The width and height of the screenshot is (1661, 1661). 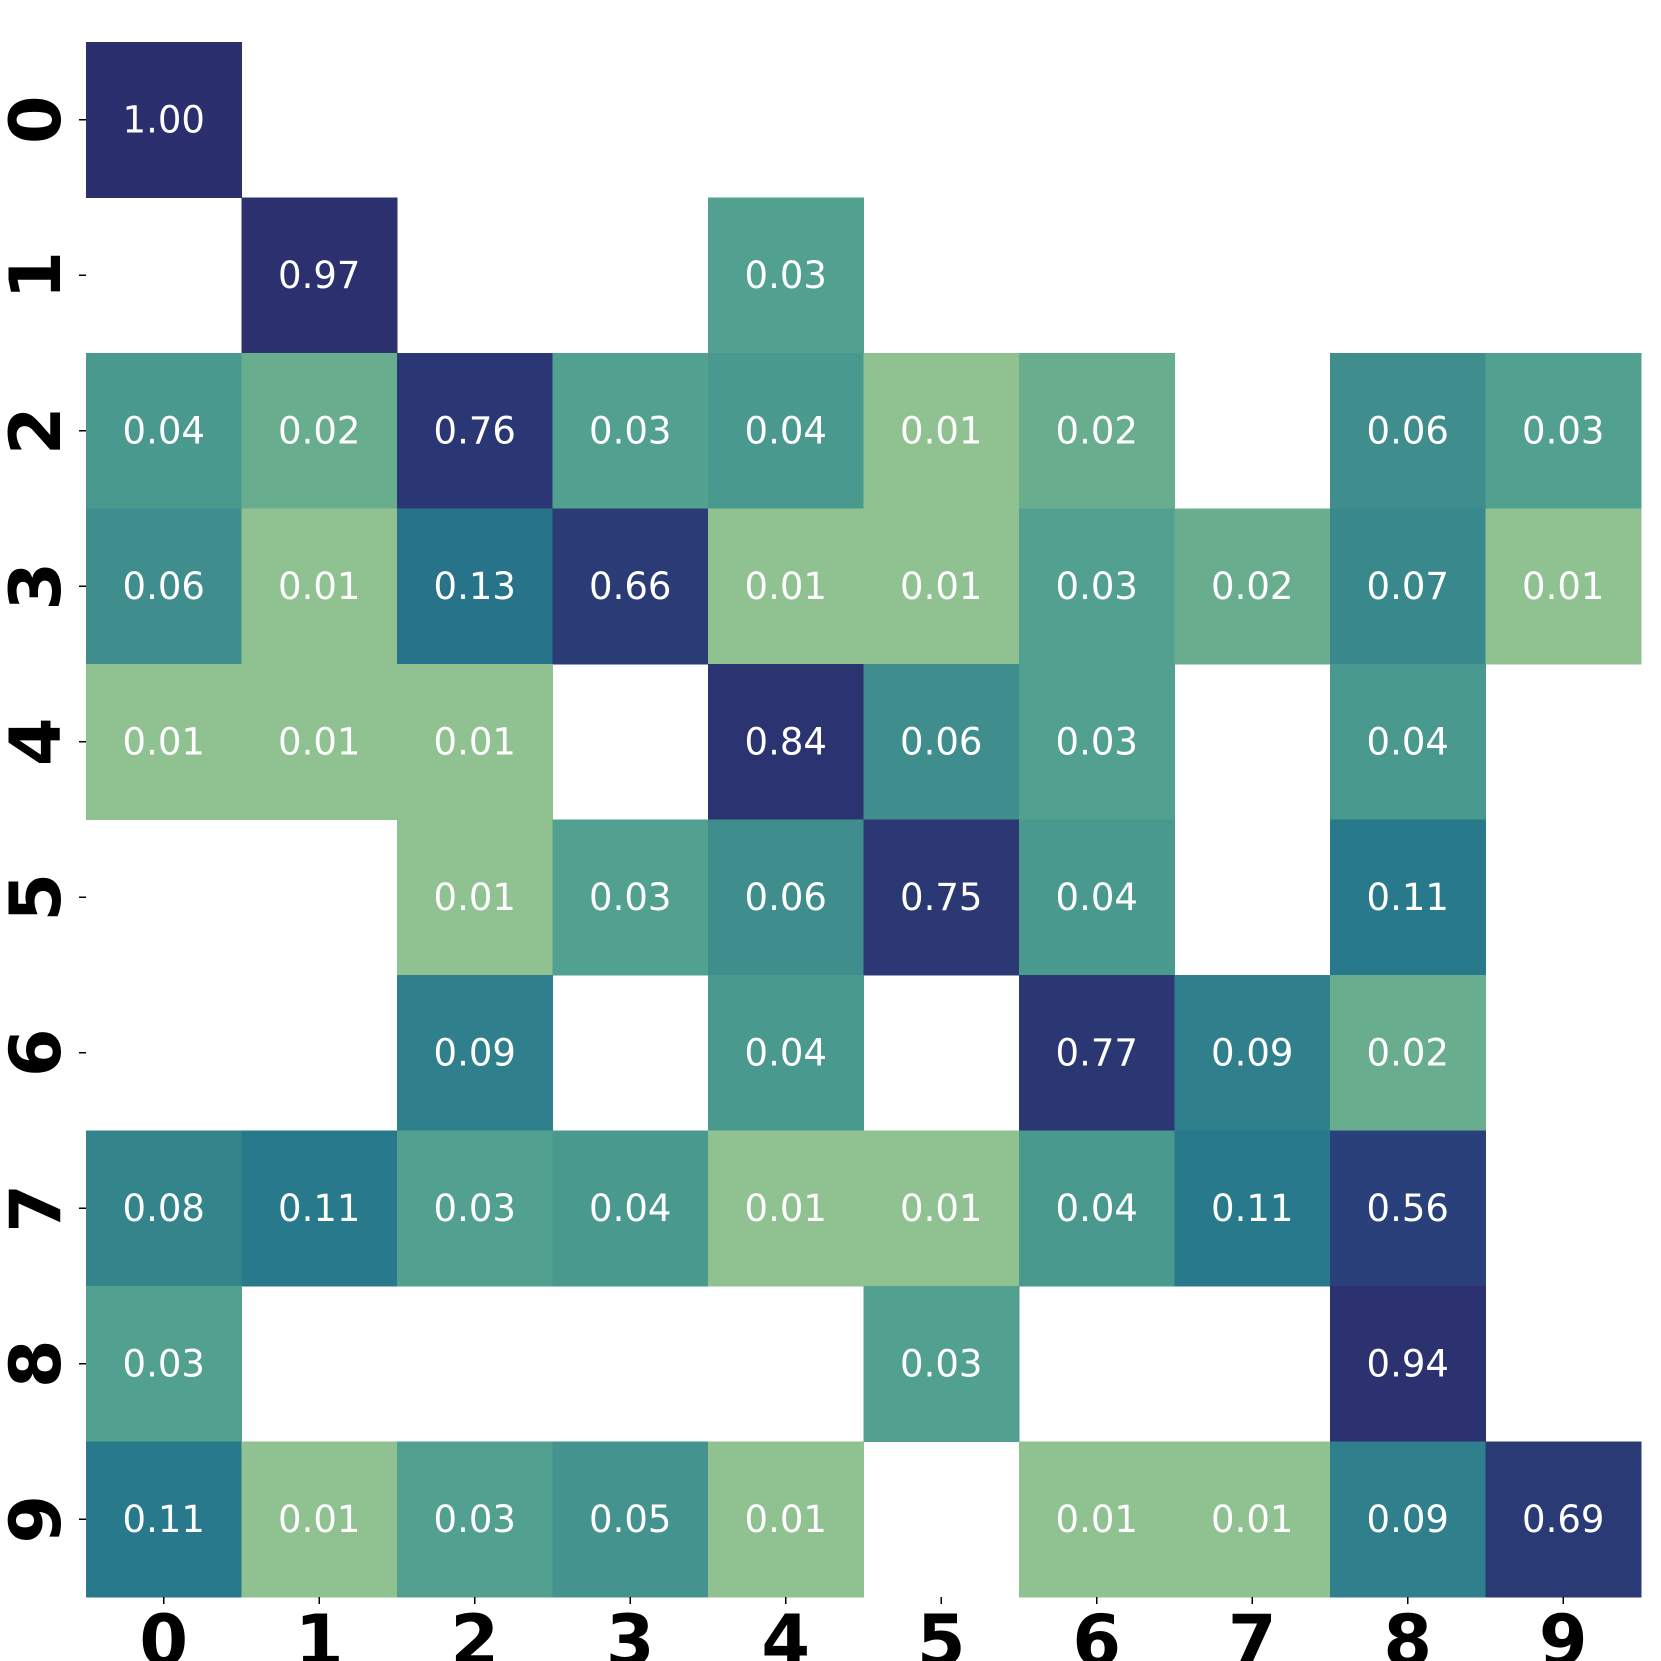 What do you see at coordinates (630, 1630) in the screenshot?
I see `x-tick-label: 3` at bounding box center [630, 1630].